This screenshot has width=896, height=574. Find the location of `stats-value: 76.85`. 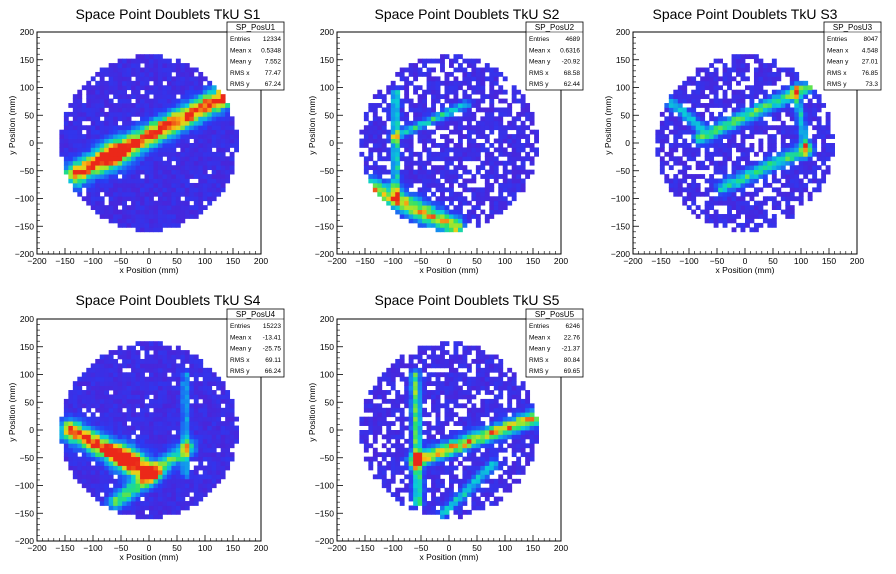

stats-value: 76.85 is located at coordinates (870, 73).